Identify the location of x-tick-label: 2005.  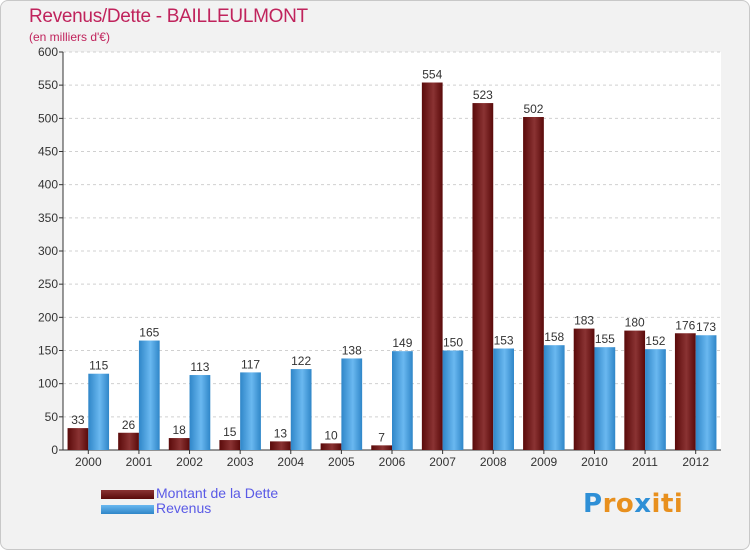
(341, 462).